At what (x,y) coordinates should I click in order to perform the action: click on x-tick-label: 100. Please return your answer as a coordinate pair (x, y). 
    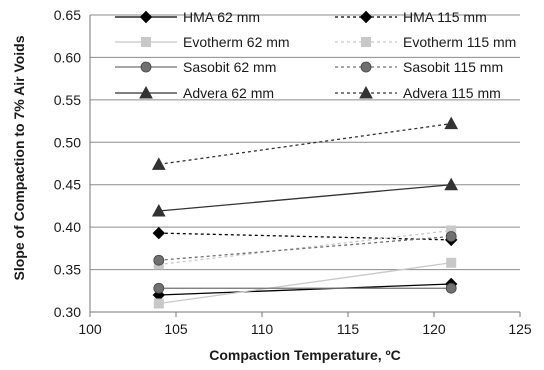
    Looking at the image, I should click on (90, 329).